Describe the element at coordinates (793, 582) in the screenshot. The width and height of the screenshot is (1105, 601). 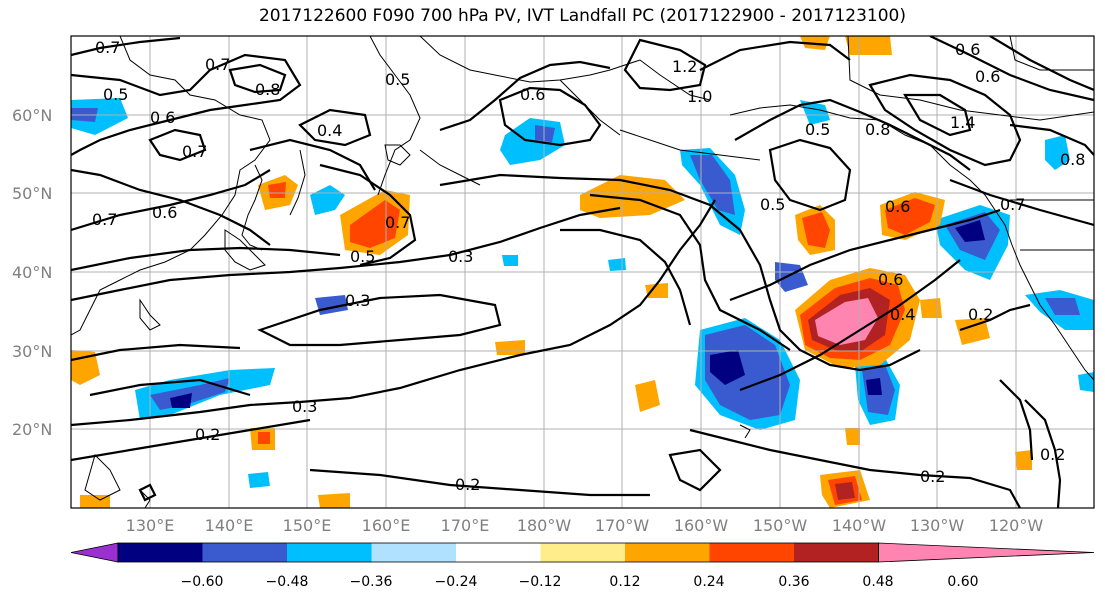
I see `colorbar-tick-label: 0.36` at that location.